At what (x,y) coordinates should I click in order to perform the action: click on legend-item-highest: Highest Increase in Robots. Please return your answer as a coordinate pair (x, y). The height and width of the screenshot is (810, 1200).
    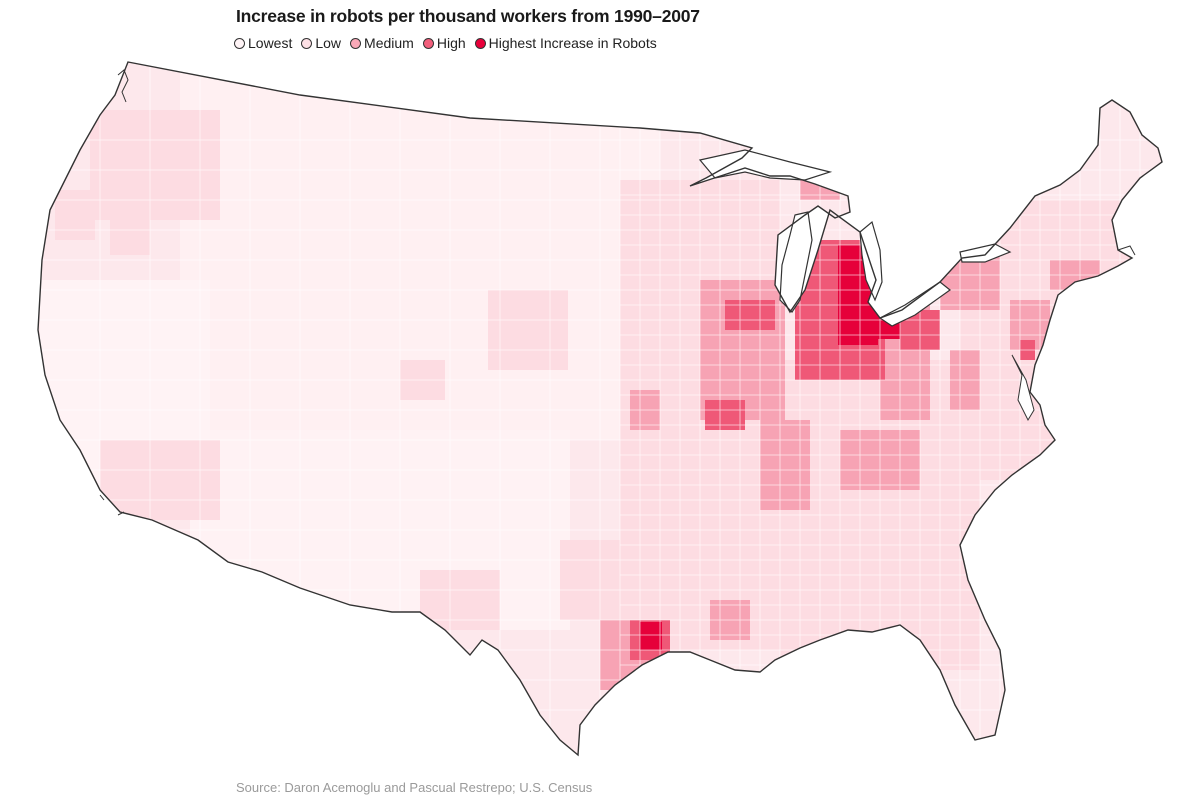
    Looking at the image, I should click on (565, 43).